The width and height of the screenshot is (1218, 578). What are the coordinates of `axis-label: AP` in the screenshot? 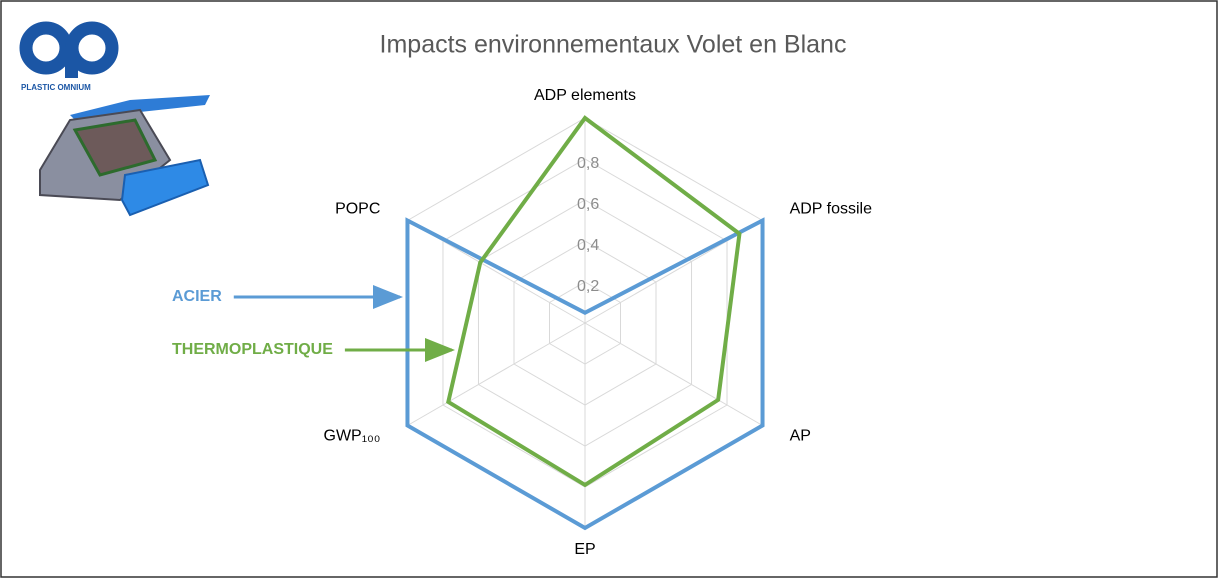 It's located at (800, 436).